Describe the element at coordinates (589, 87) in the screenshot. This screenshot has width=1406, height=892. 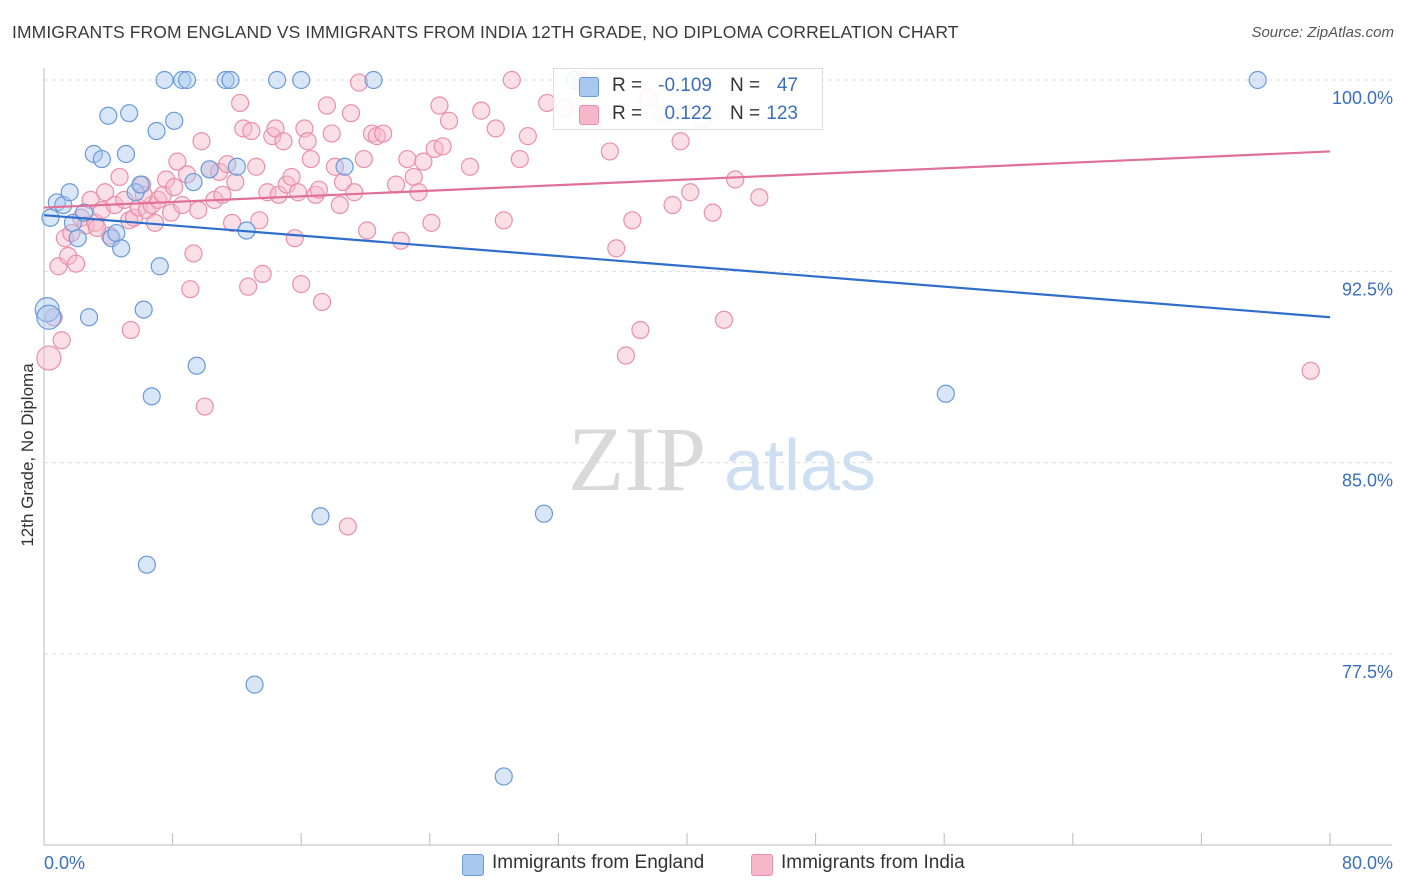
I see `england-swatch` at that location.